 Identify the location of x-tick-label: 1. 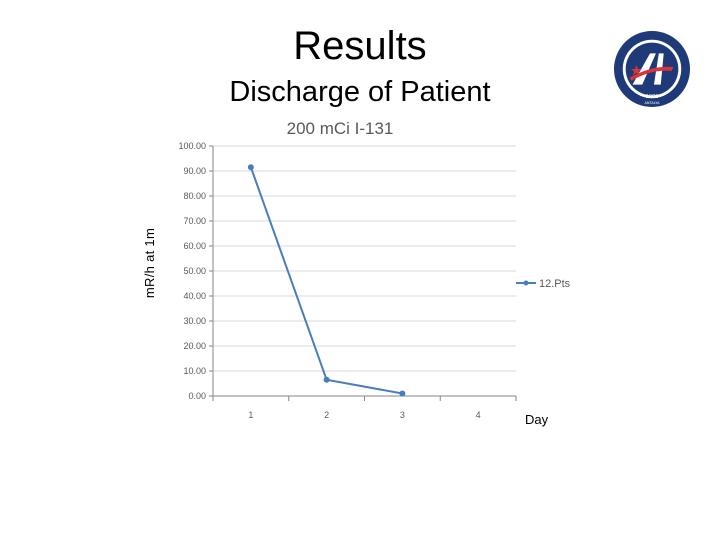
(250, 415).